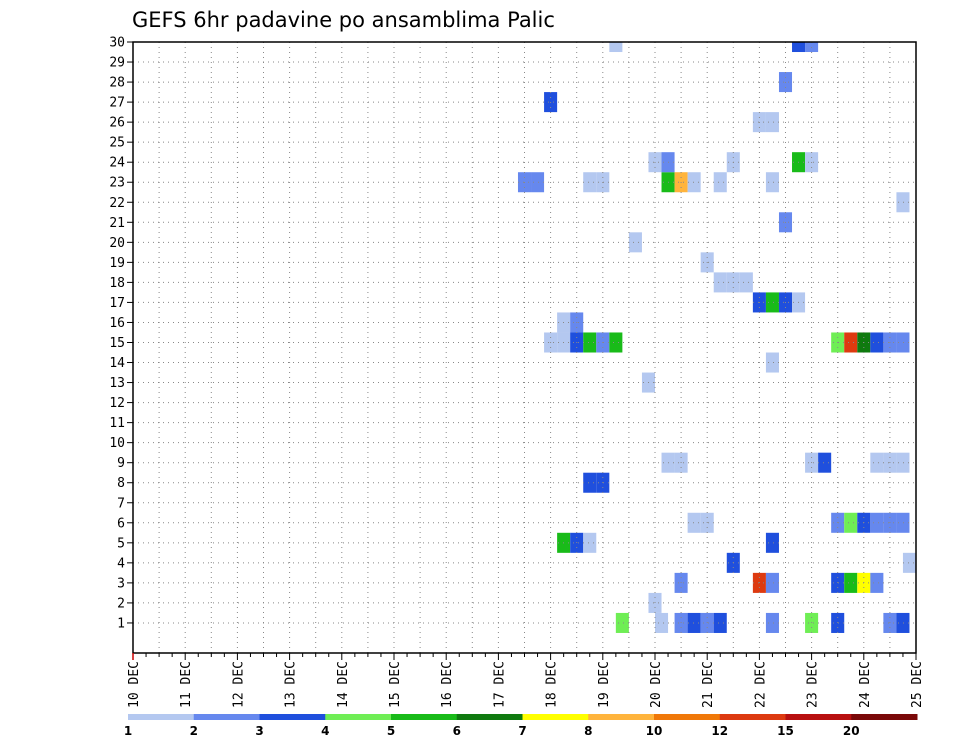  I want to click on color-legend: 1 2 3 4 5 6 7 8 10 12 15 20, so click(521, 726).